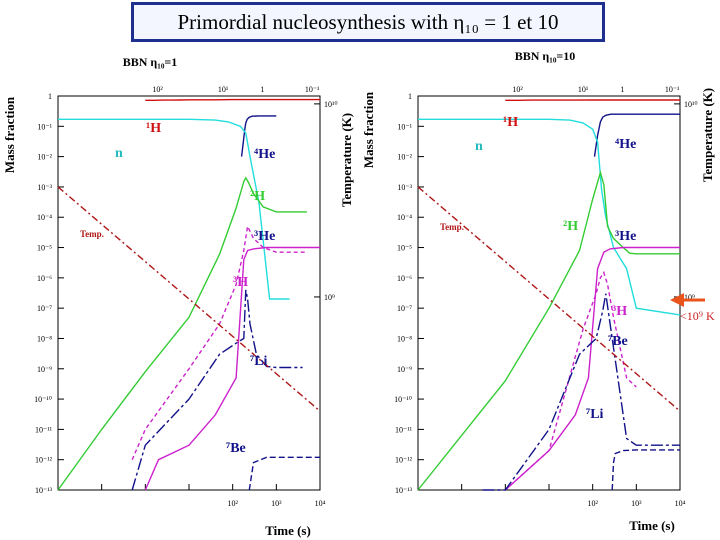 The width and height of the screenshot is (720, 540). I want to click on right-xlabel: Time (s), so click(652, 525).